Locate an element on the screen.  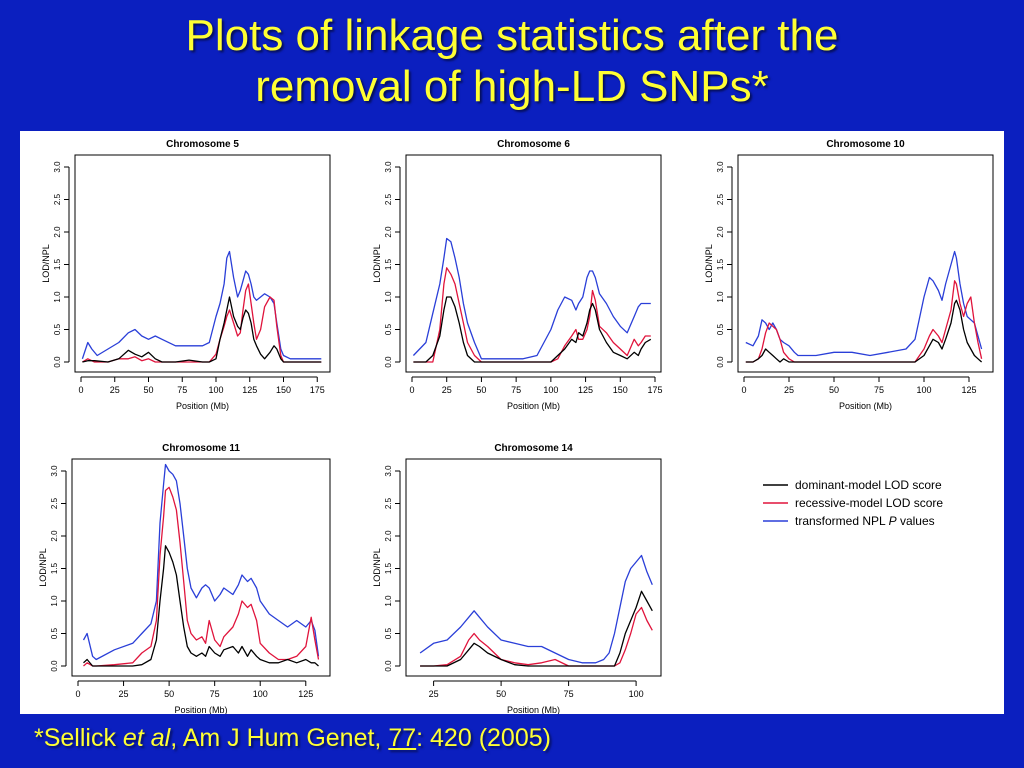
chromosome-14-y-tick-label: 0.0 is located at coordinates (388, 666).